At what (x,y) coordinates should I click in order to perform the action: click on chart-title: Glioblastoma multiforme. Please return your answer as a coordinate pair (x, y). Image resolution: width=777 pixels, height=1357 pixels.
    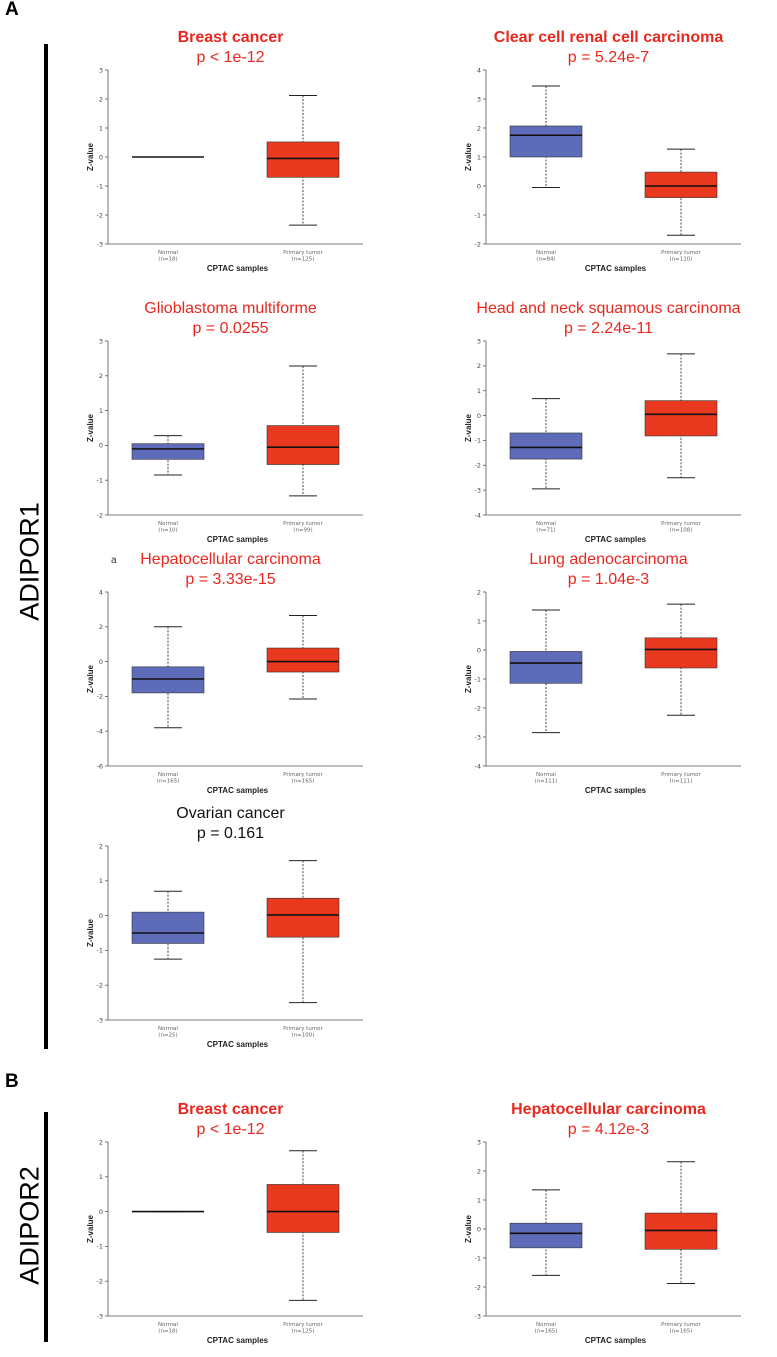
    Looking at the image, I should click on (230, 308).